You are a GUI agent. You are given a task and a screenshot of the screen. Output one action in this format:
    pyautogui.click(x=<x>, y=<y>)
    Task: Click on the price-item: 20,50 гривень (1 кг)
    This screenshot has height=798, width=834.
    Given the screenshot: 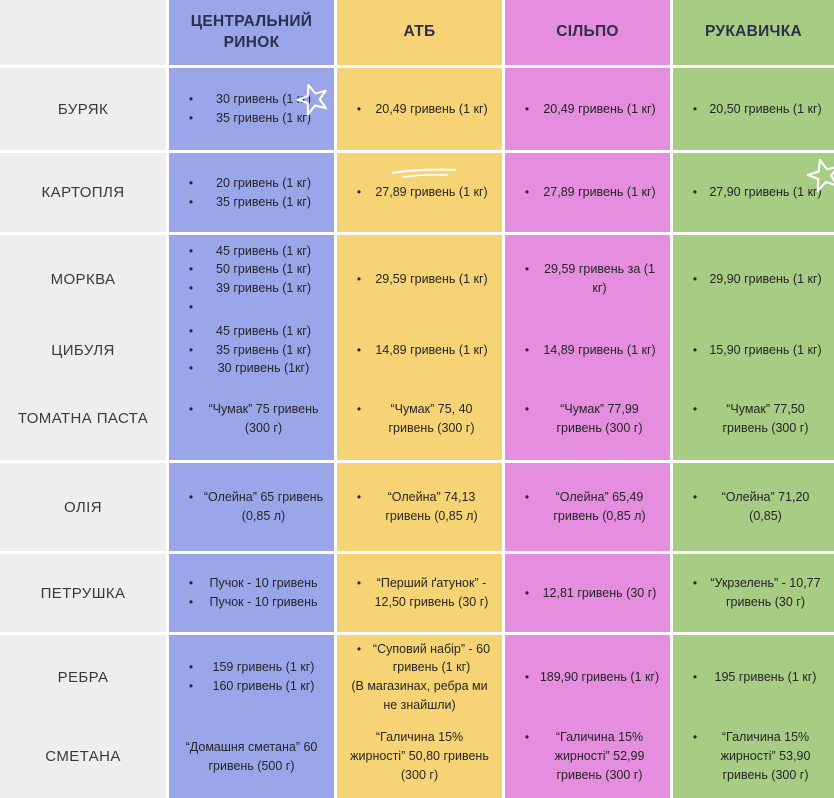 What is the action you would take?
    pyautogui.click(x=753, y=109)
    